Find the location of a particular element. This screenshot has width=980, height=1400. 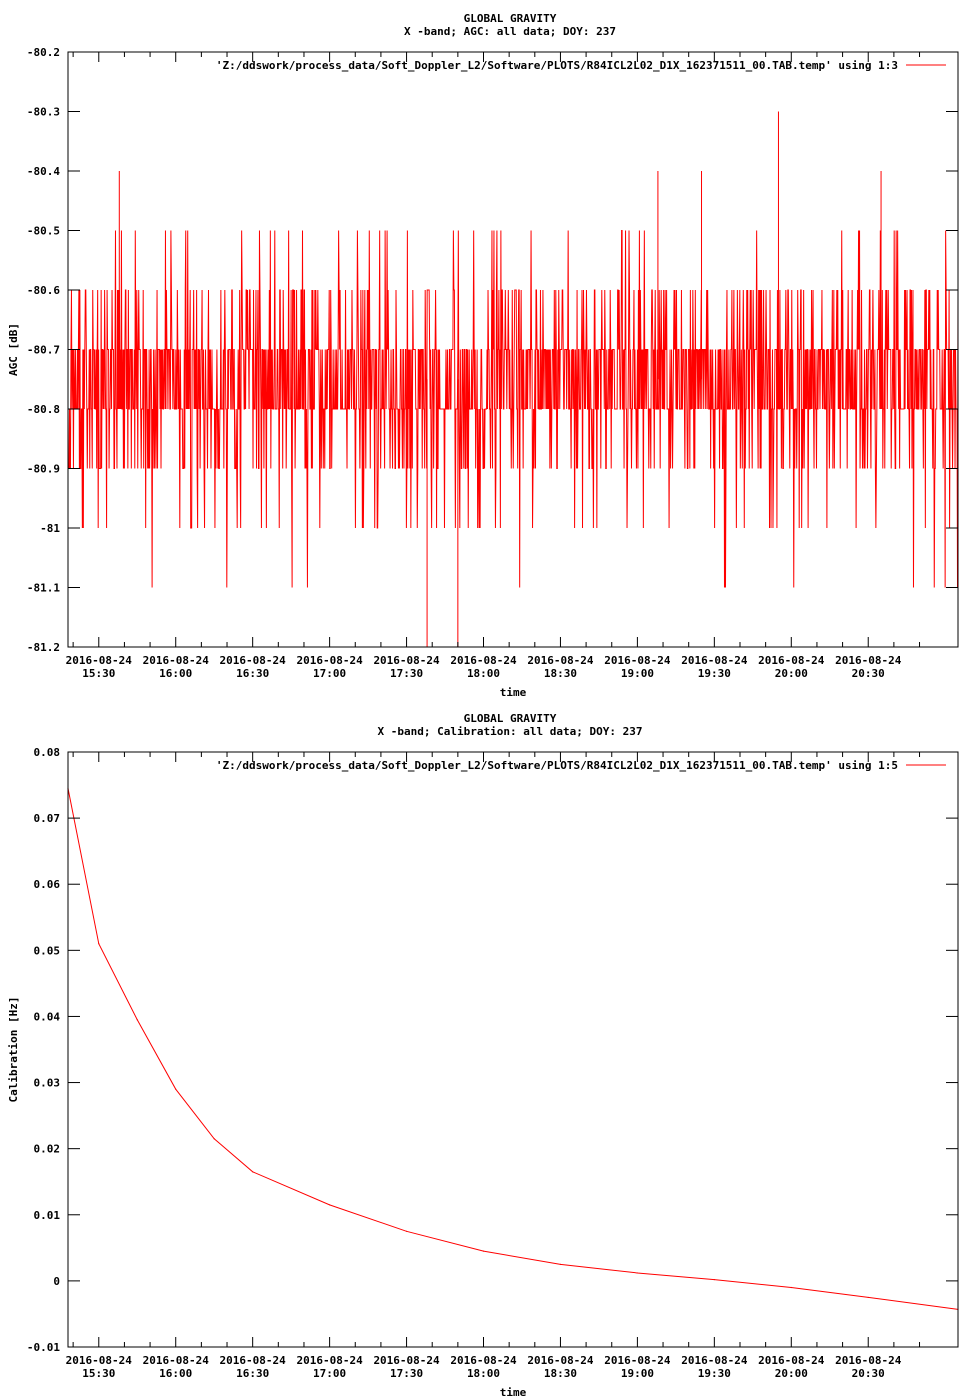

chart1-xtick-time-0: 15:30 is located at coordinates (98, 673).